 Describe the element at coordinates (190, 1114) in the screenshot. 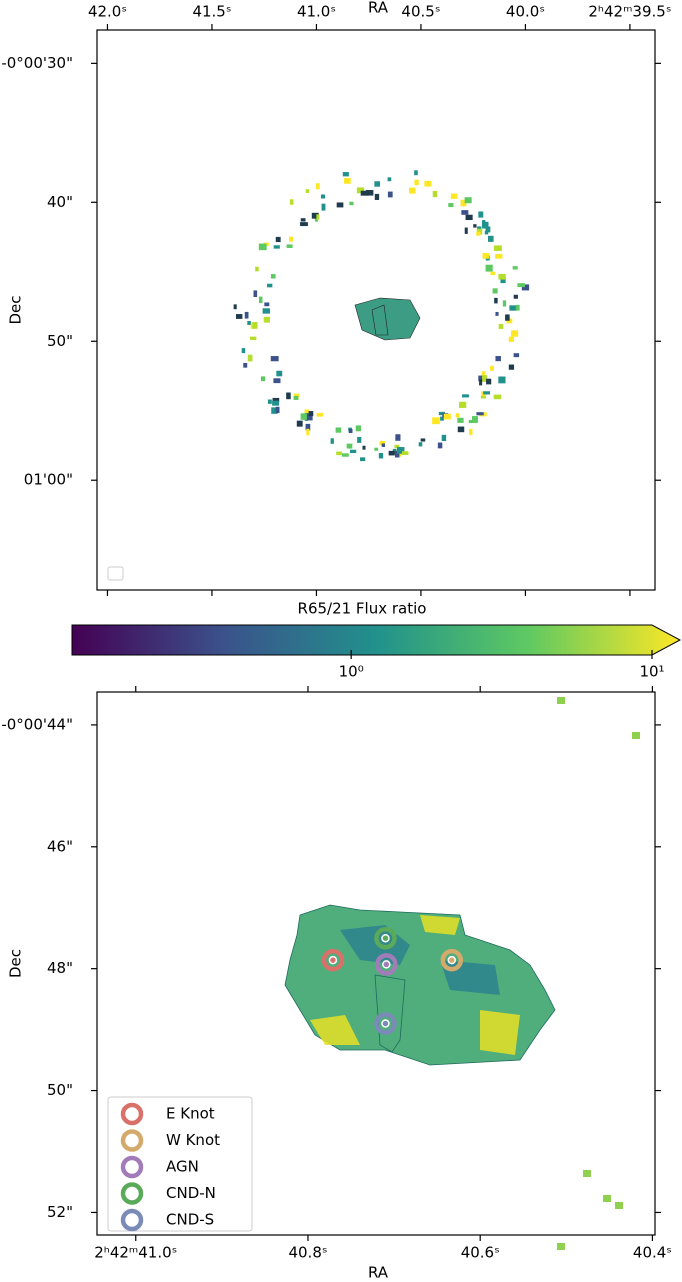

I see `legend-label: E Knot` at that location.